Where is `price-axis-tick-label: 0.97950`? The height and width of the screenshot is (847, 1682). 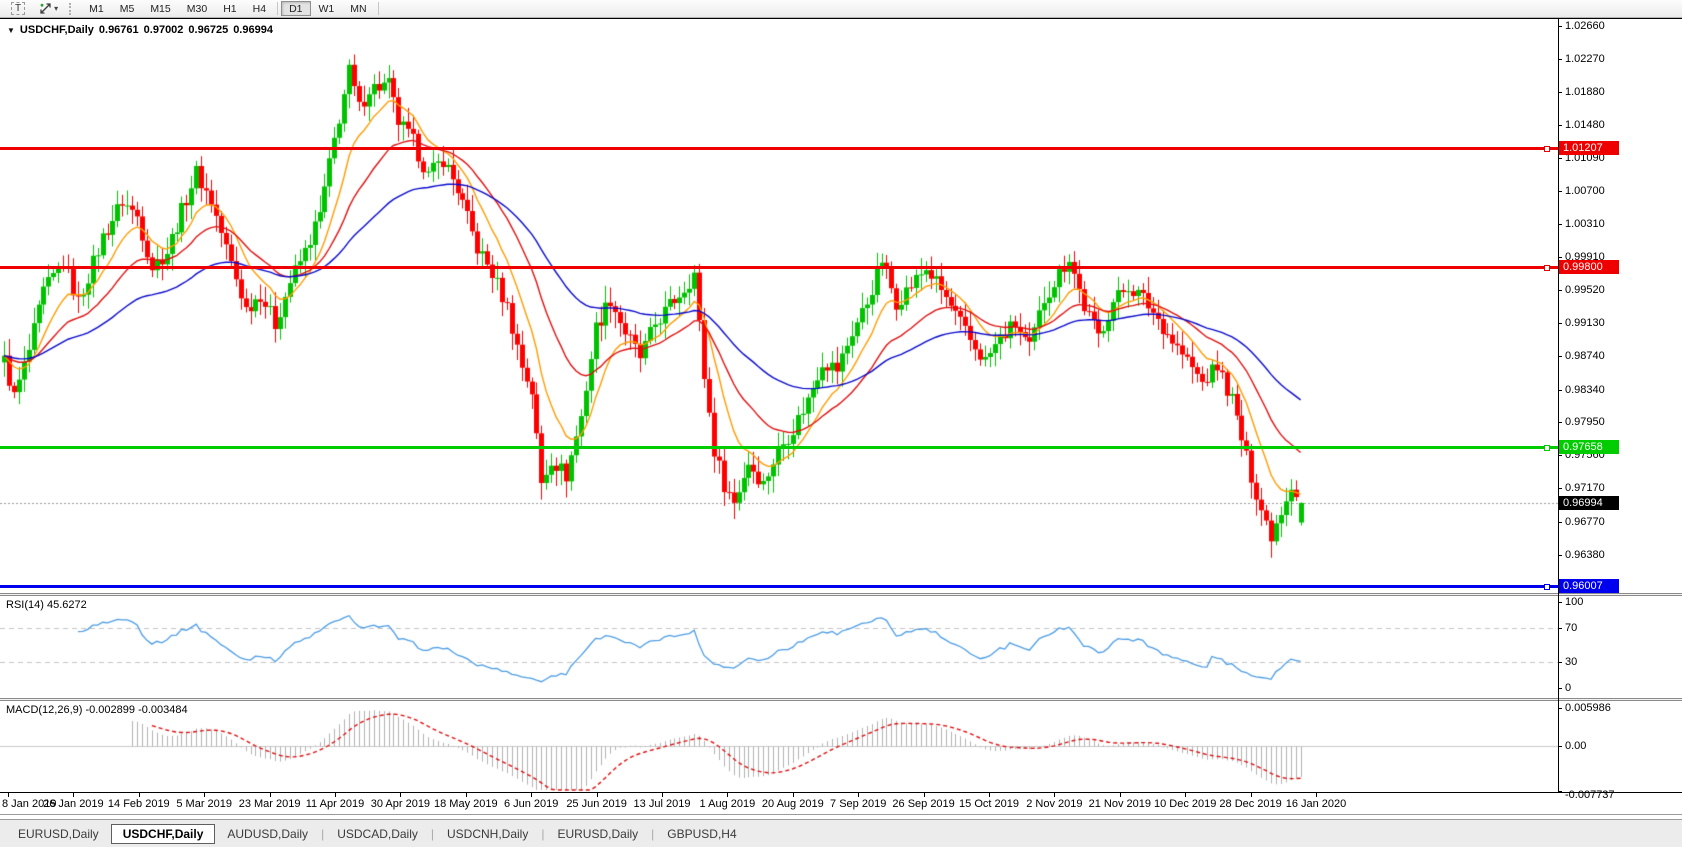
price-axis-tick-label: 0.97950 is located at coordinates (1585, 422).